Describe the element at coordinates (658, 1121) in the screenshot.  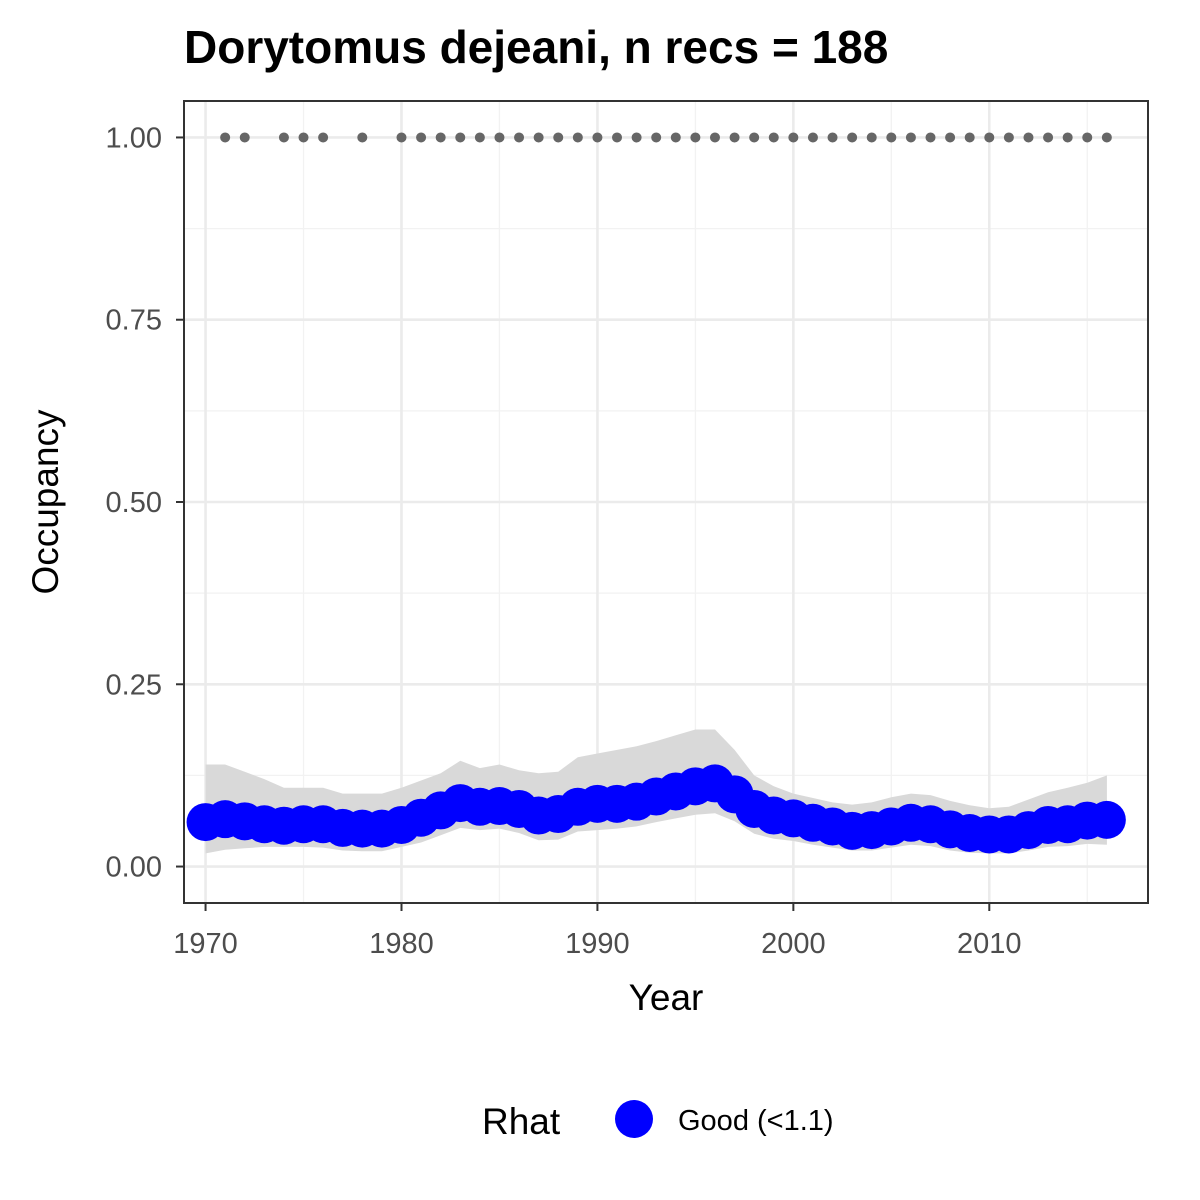
I see `legend: Rhat Good (<1.1)` at that location.